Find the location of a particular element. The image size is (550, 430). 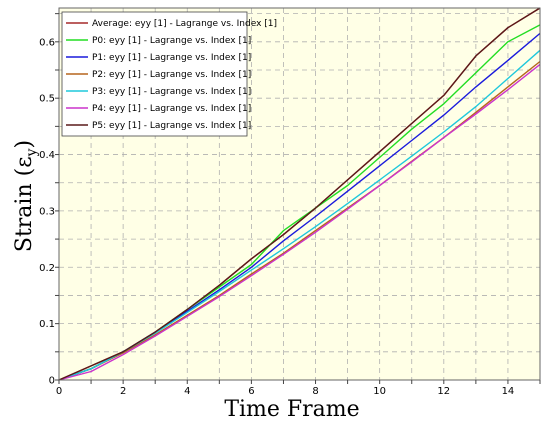

y-axis-title-close: ) is located at coordinates (24, 144).